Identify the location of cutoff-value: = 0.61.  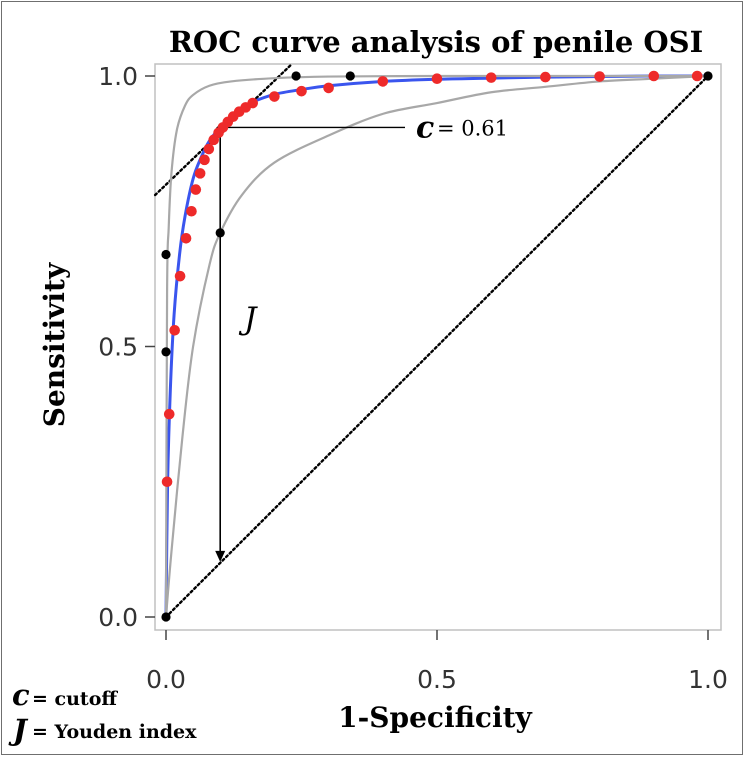
(472, 128).